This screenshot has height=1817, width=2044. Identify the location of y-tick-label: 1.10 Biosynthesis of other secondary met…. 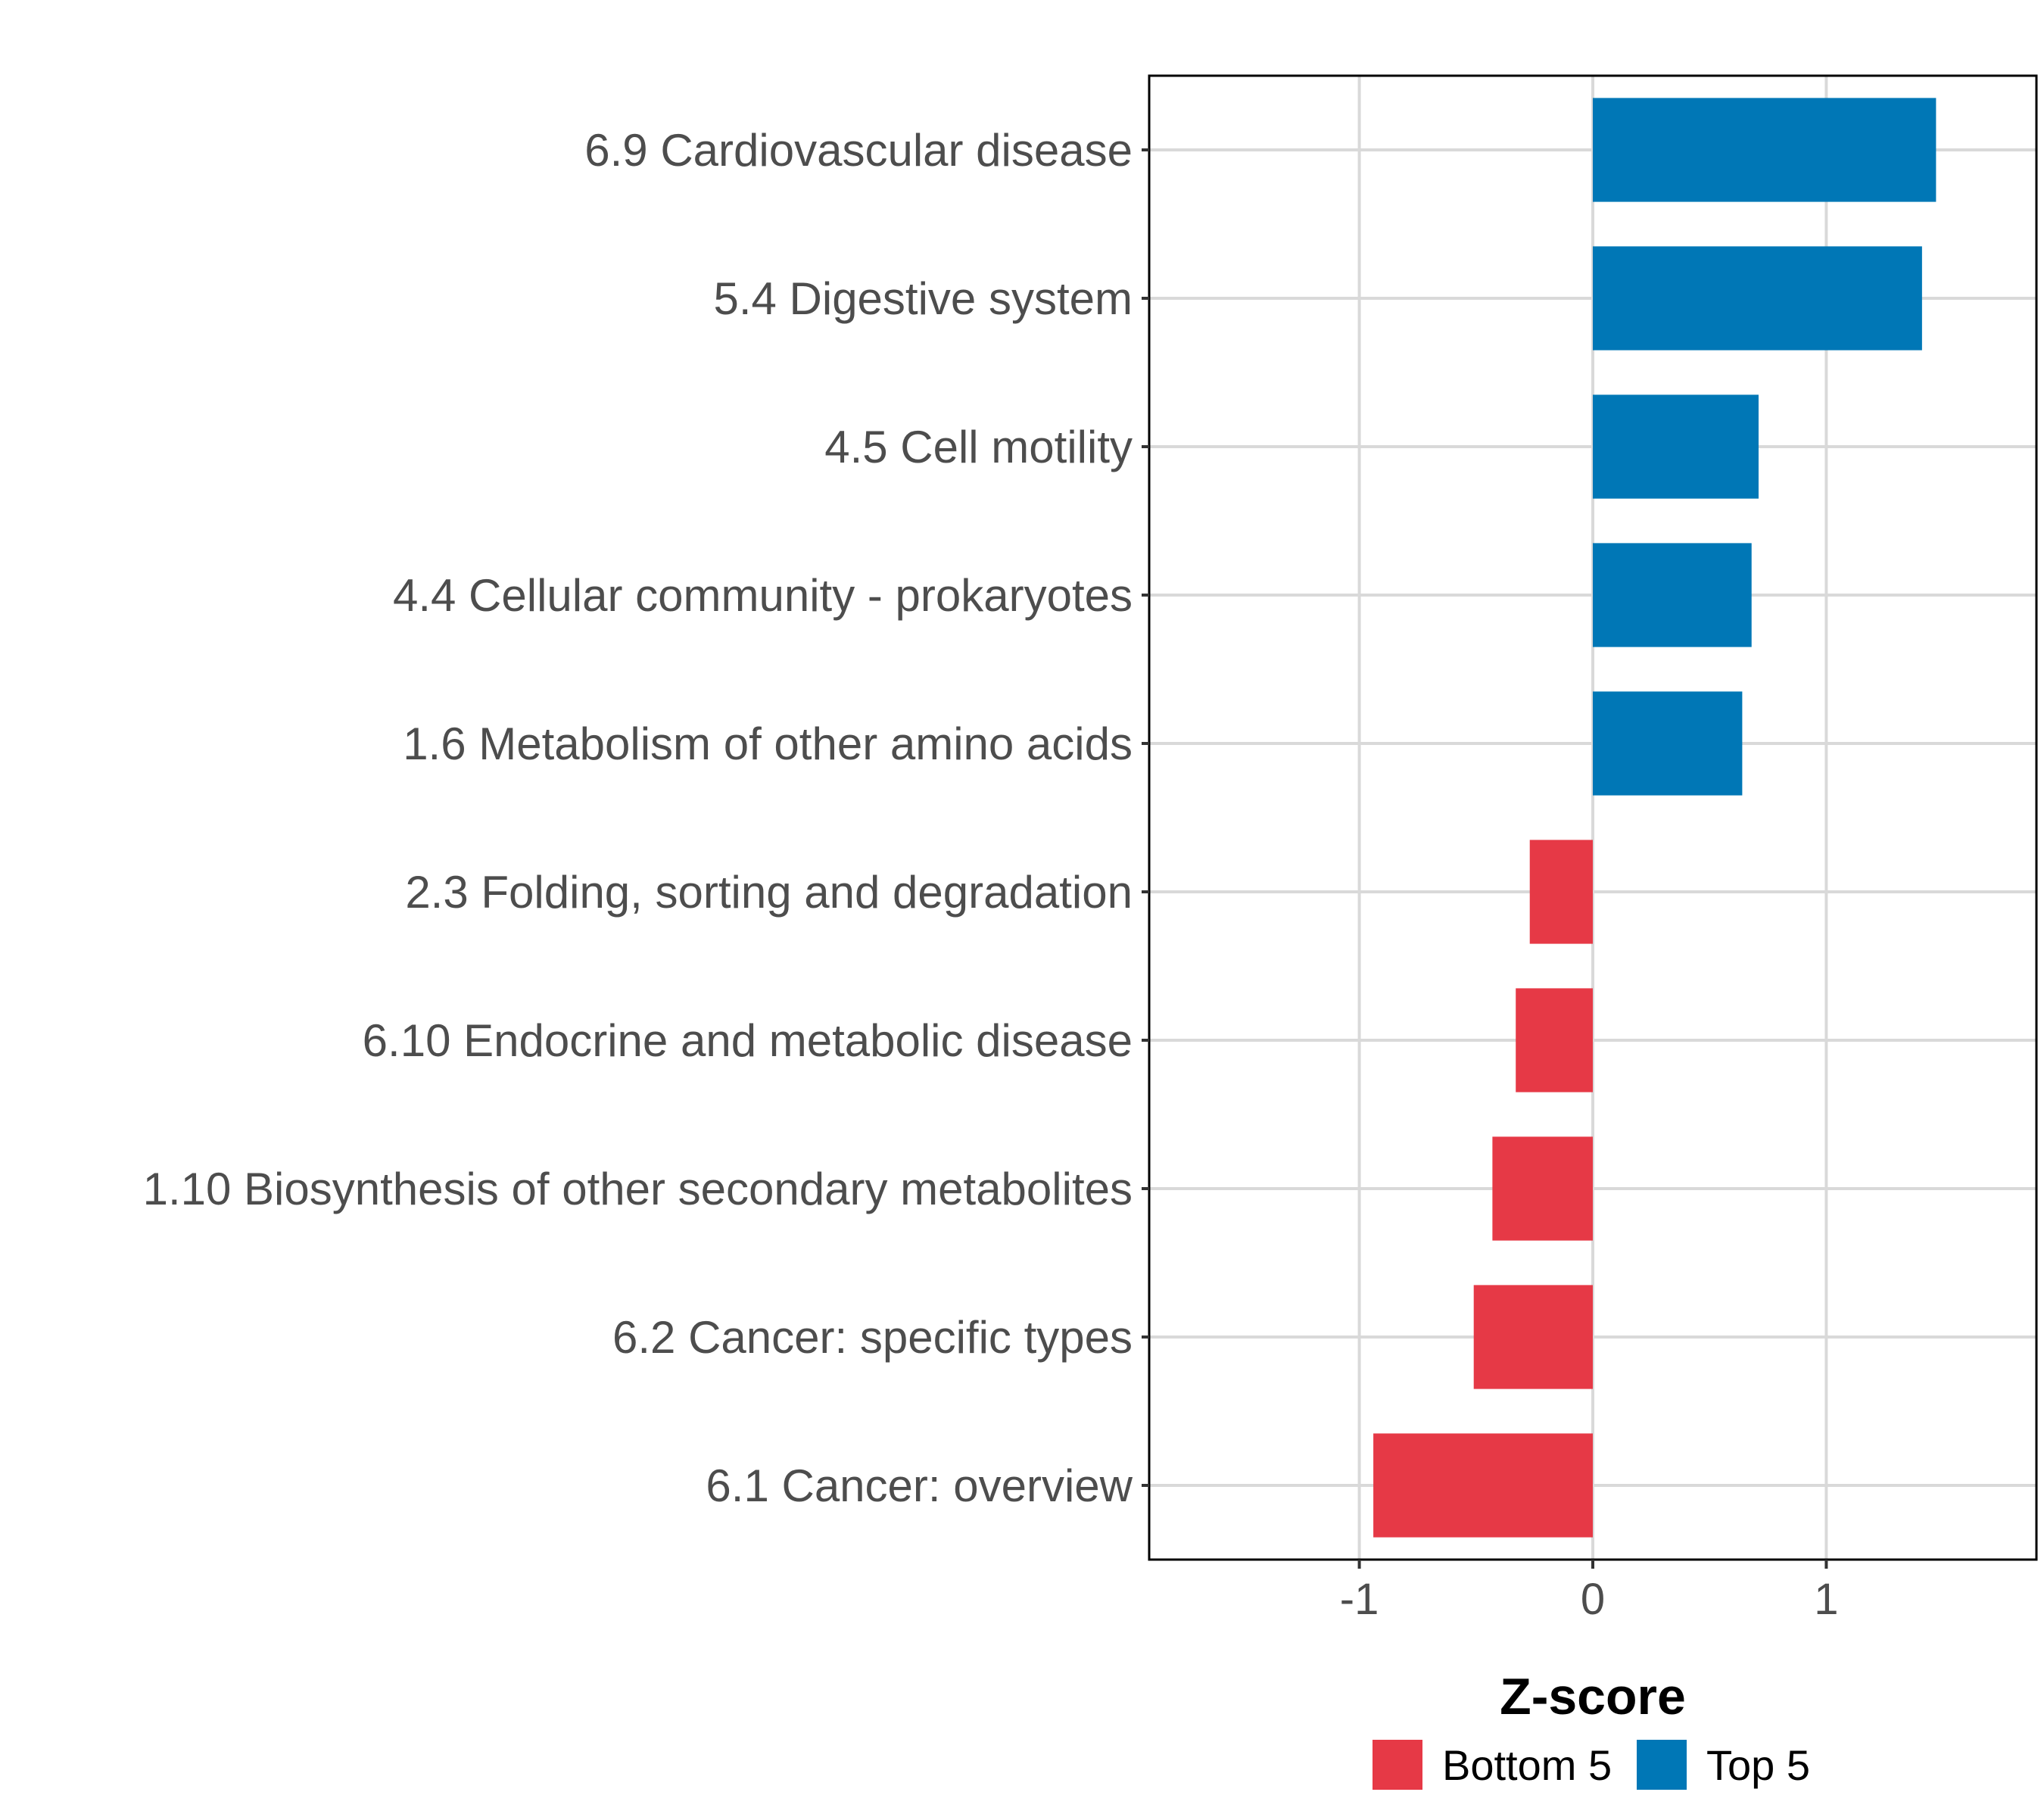
(638, 1189).